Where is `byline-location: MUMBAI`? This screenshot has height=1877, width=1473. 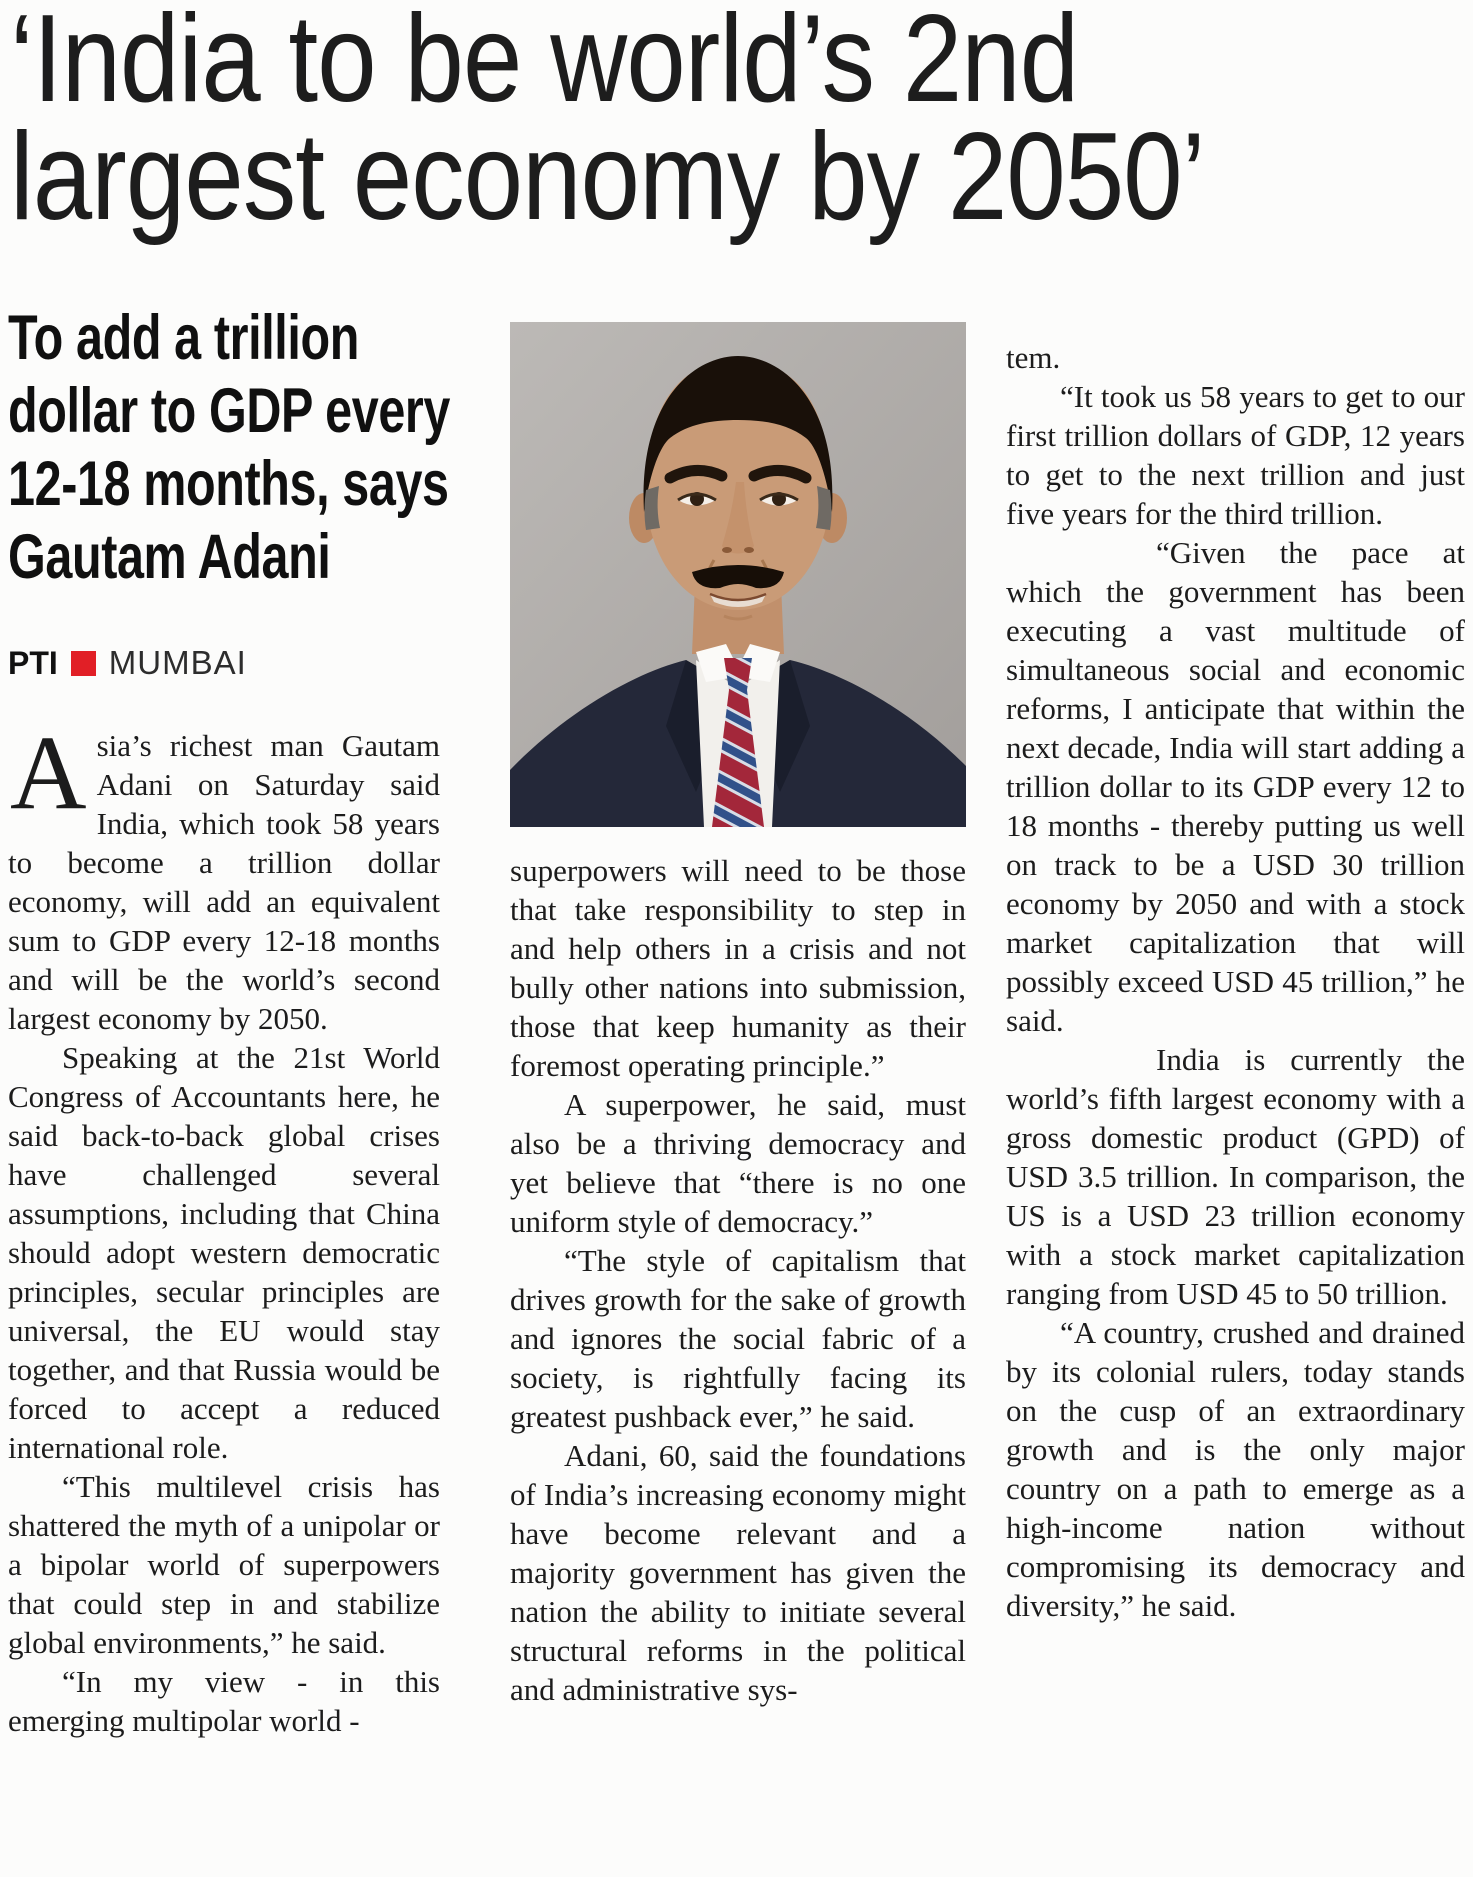 byline-location: MUMBAI is located at coordinates (177, 662).